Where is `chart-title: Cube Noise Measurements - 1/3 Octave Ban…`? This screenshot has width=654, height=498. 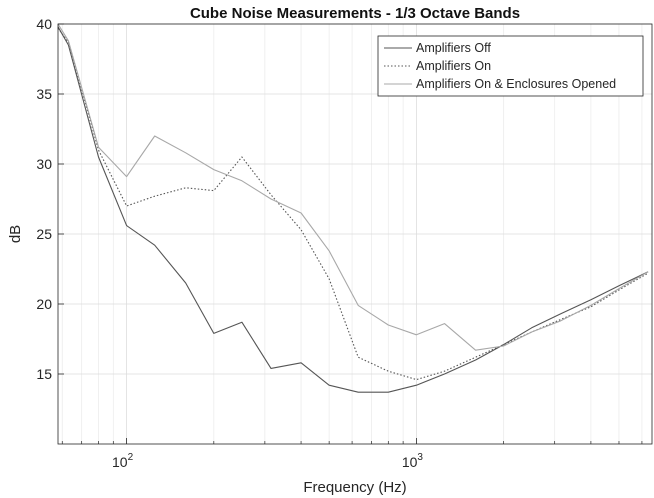 chart-title: Cube Noise Measurements - 1/3 Octave Ban… is located at coordinates (355, 13).